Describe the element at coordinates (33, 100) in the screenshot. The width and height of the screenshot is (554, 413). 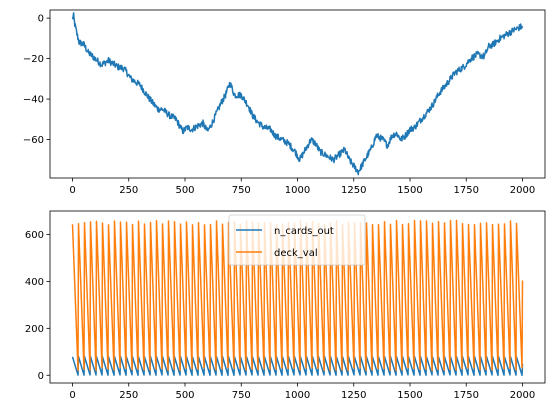
I see `y-tick-label: −40` at that location.